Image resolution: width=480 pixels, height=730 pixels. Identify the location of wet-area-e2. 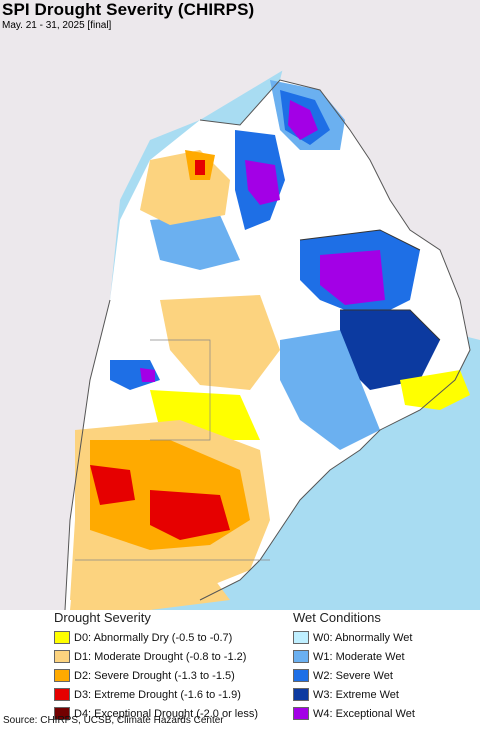
(352, 277).